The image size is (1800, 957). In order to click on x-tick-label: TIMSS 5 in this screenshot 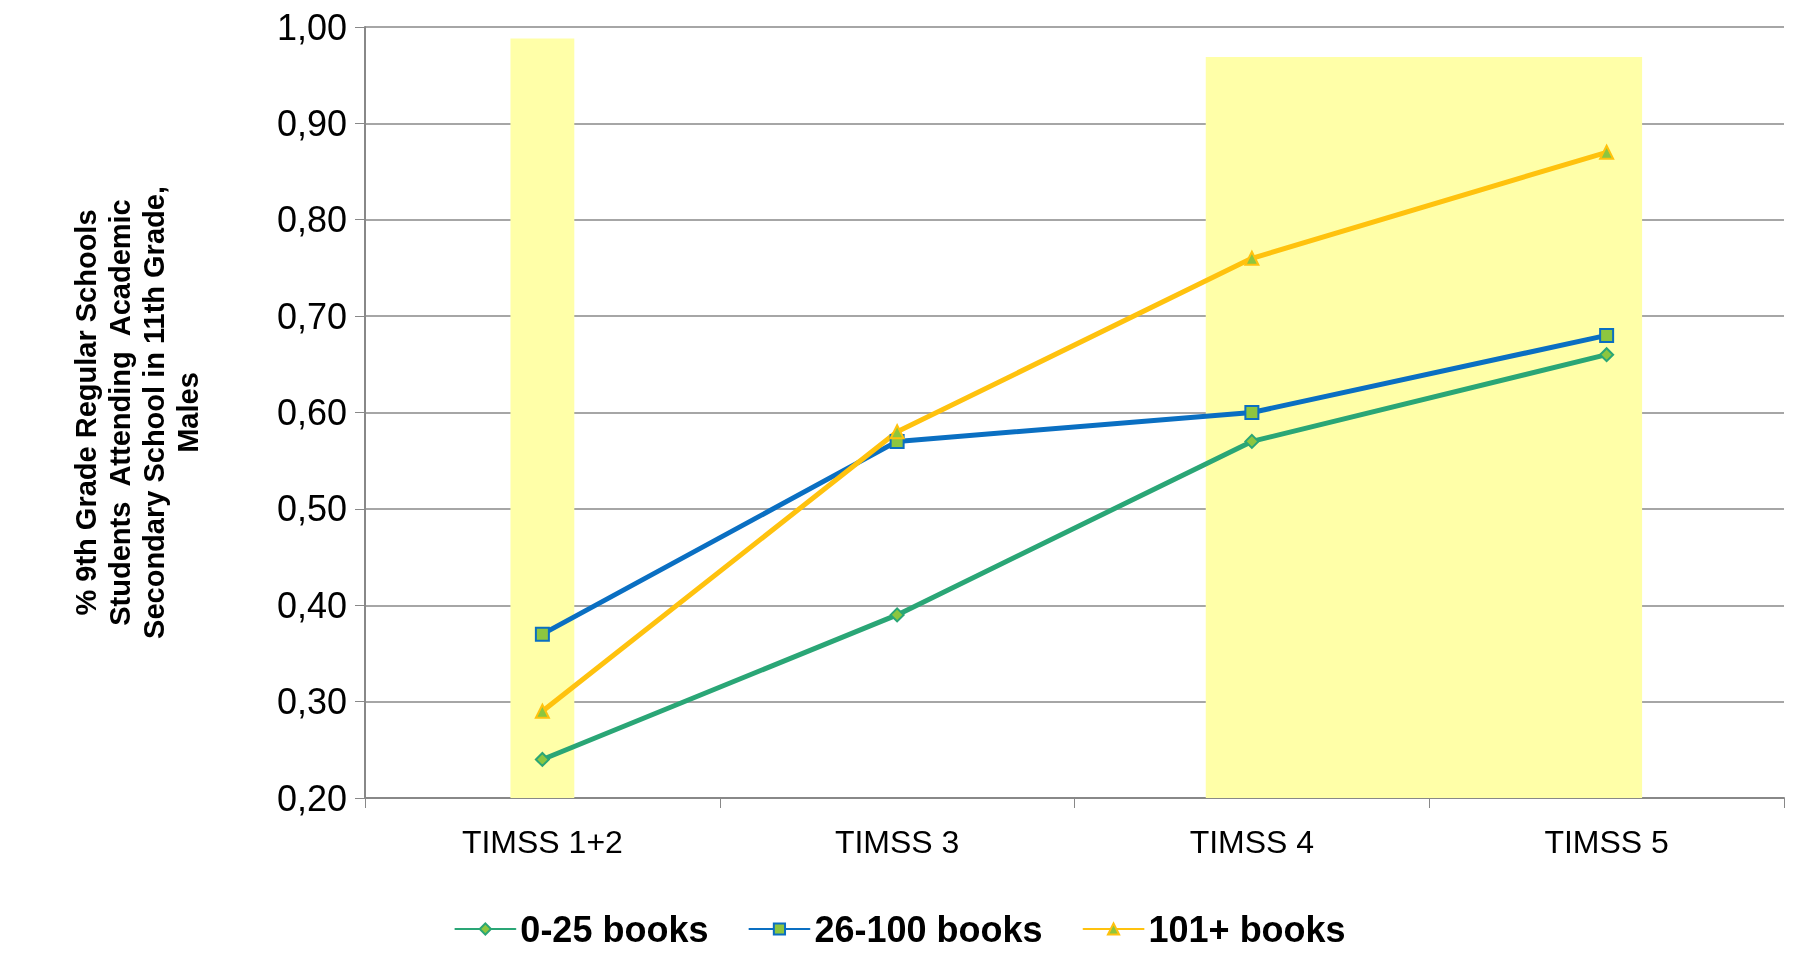, I will do `click(1606, 842)`.